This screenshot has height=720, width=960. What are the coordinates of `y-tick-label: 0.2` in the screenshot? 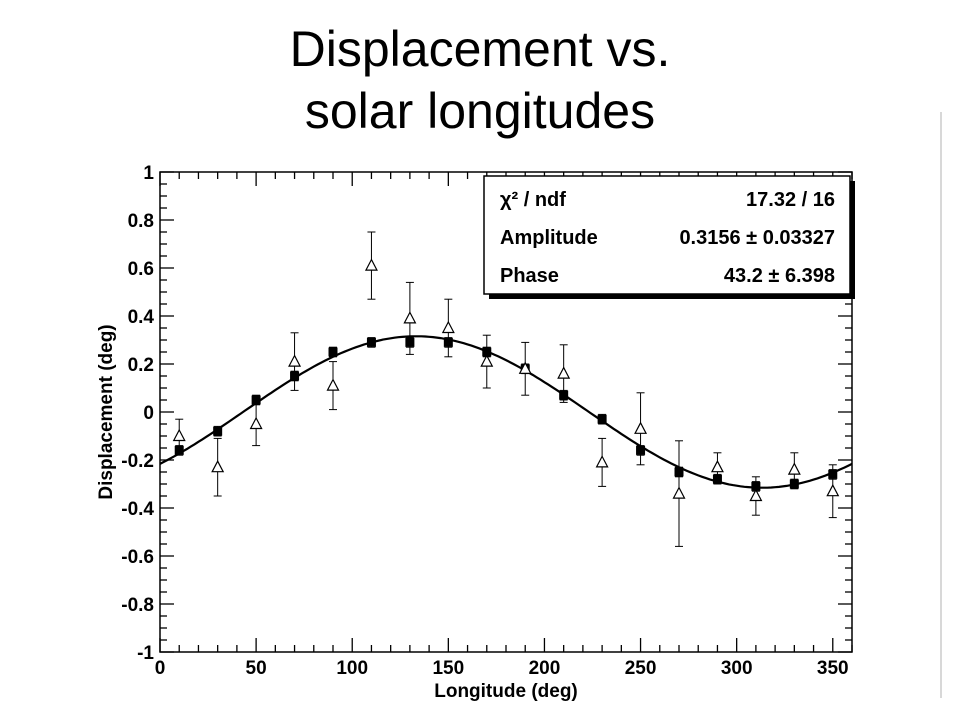 It's located at (141, 365).